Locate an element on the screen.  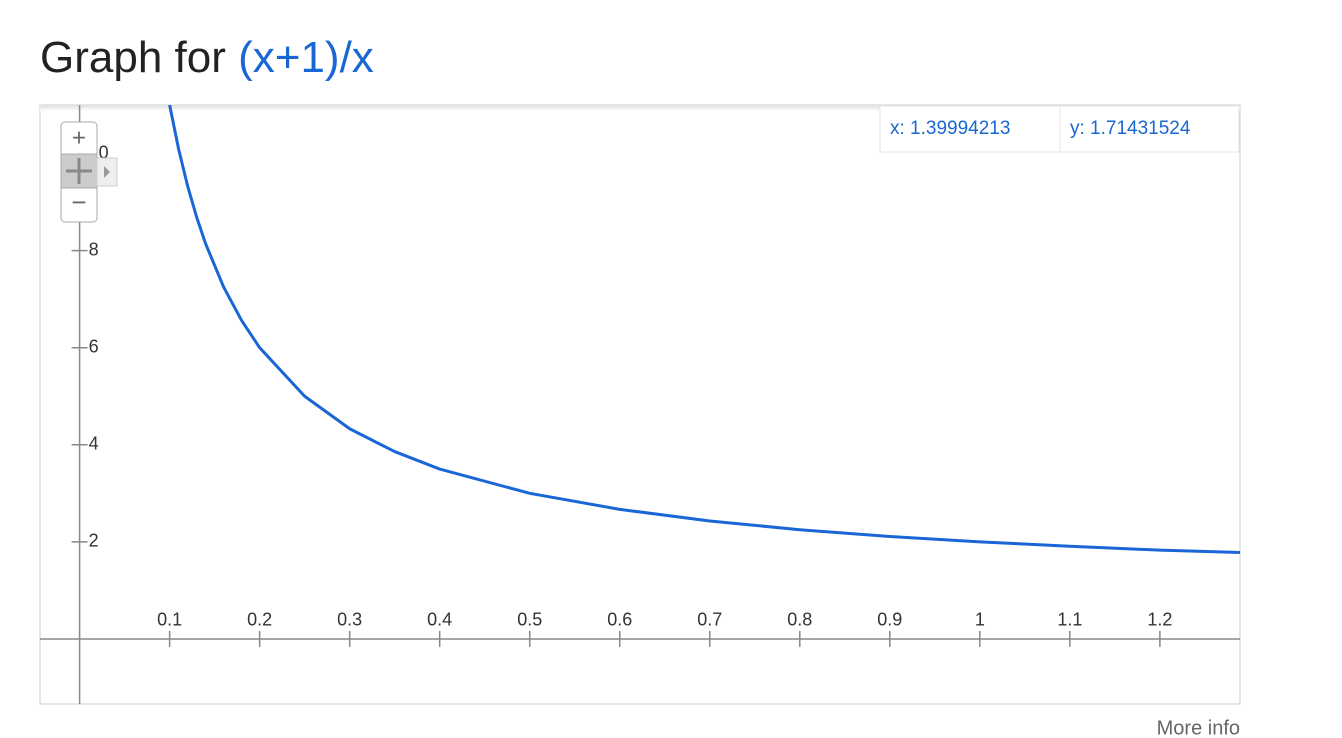
x-tick-label: 0.9 is located at coordinates (889, 620).